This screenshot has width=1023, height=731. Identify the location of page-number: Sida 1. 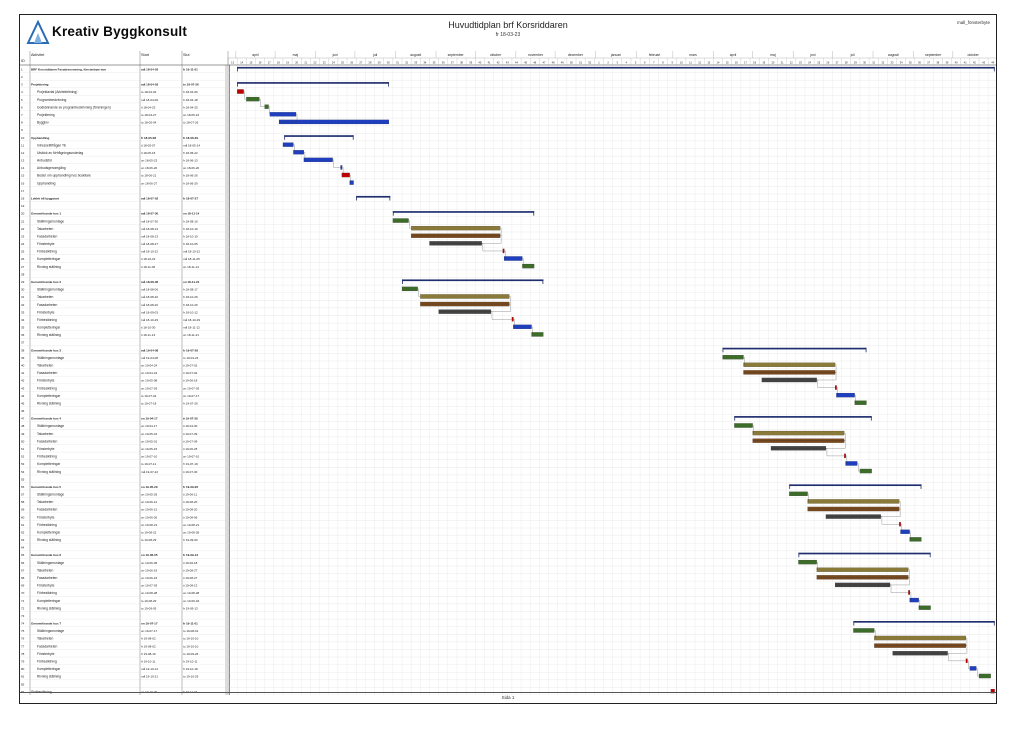
(508, 697).